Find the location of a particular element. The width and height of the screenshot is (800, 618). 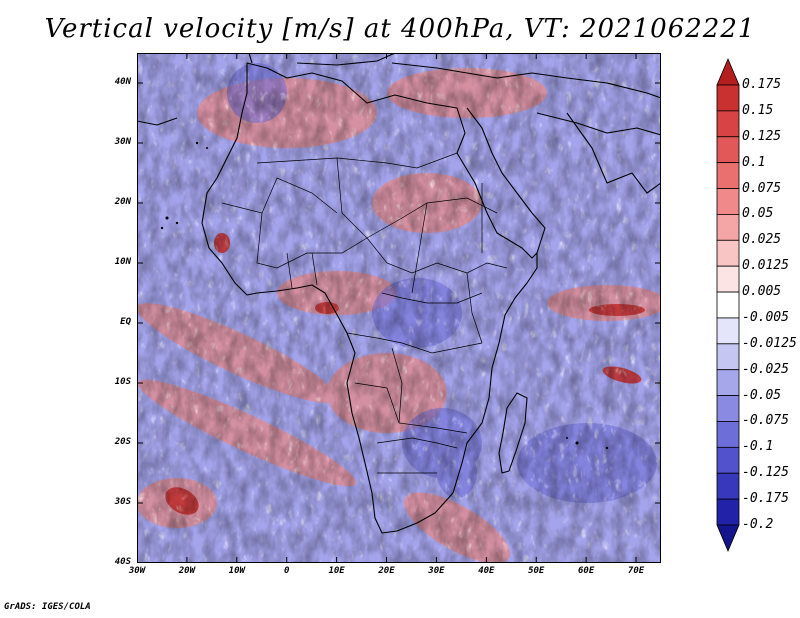

lat-label: 10N is located at coordinates (122, 262).